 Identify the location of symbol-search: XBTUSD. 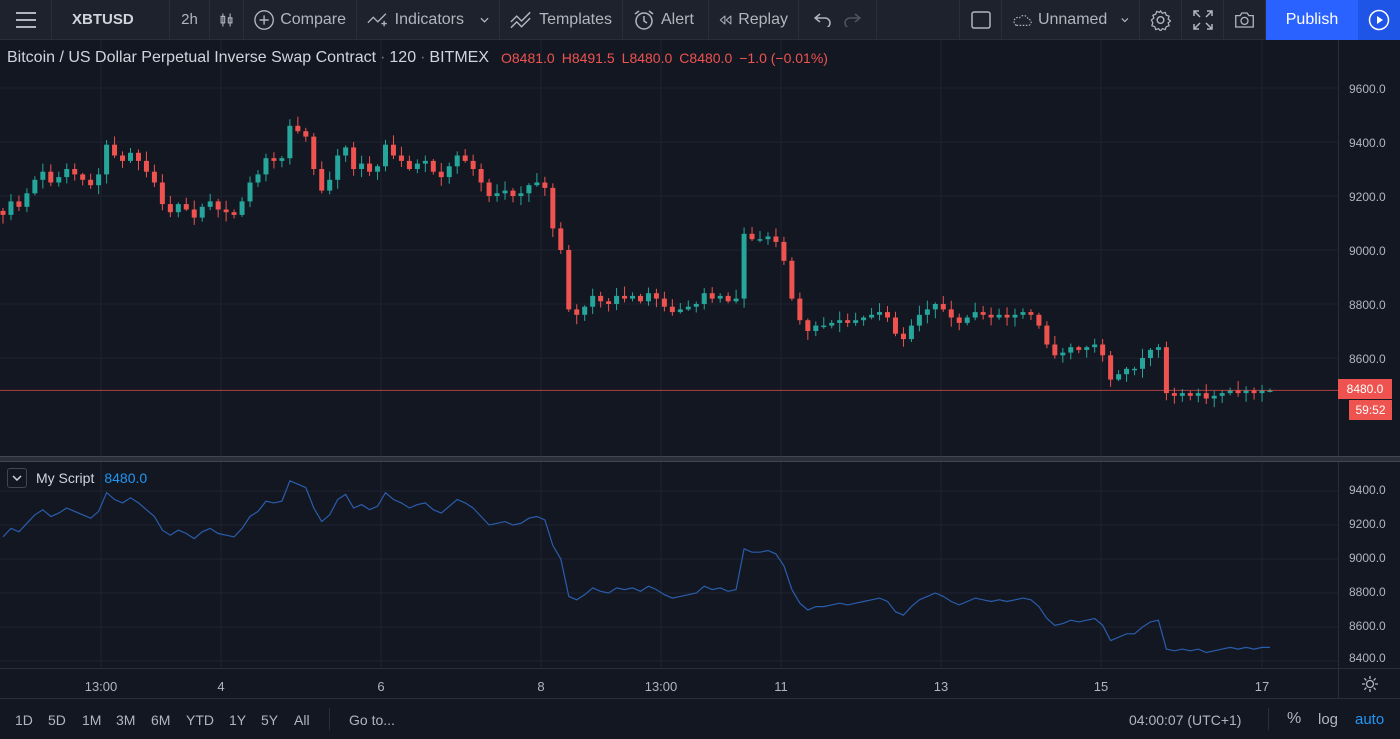
(111, 20).